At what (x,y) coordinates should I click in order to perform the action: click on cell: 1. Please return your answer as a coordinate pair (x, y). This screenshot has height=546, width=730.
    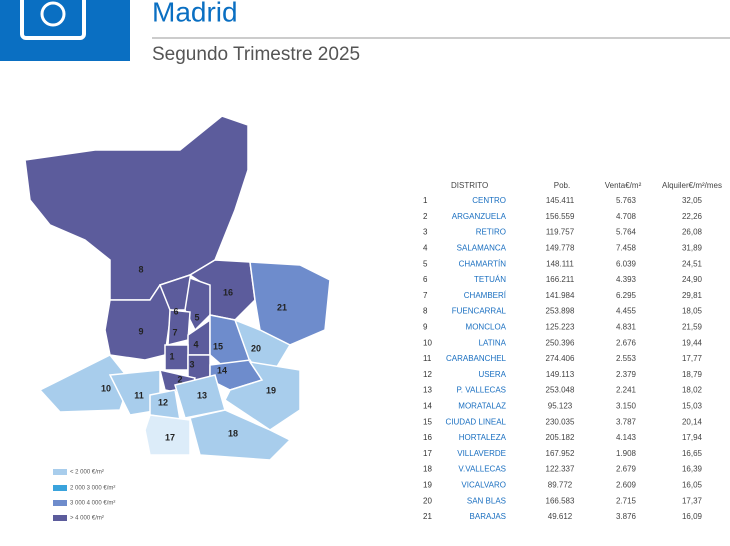
    Looking at the image, I should click on (425, 200).